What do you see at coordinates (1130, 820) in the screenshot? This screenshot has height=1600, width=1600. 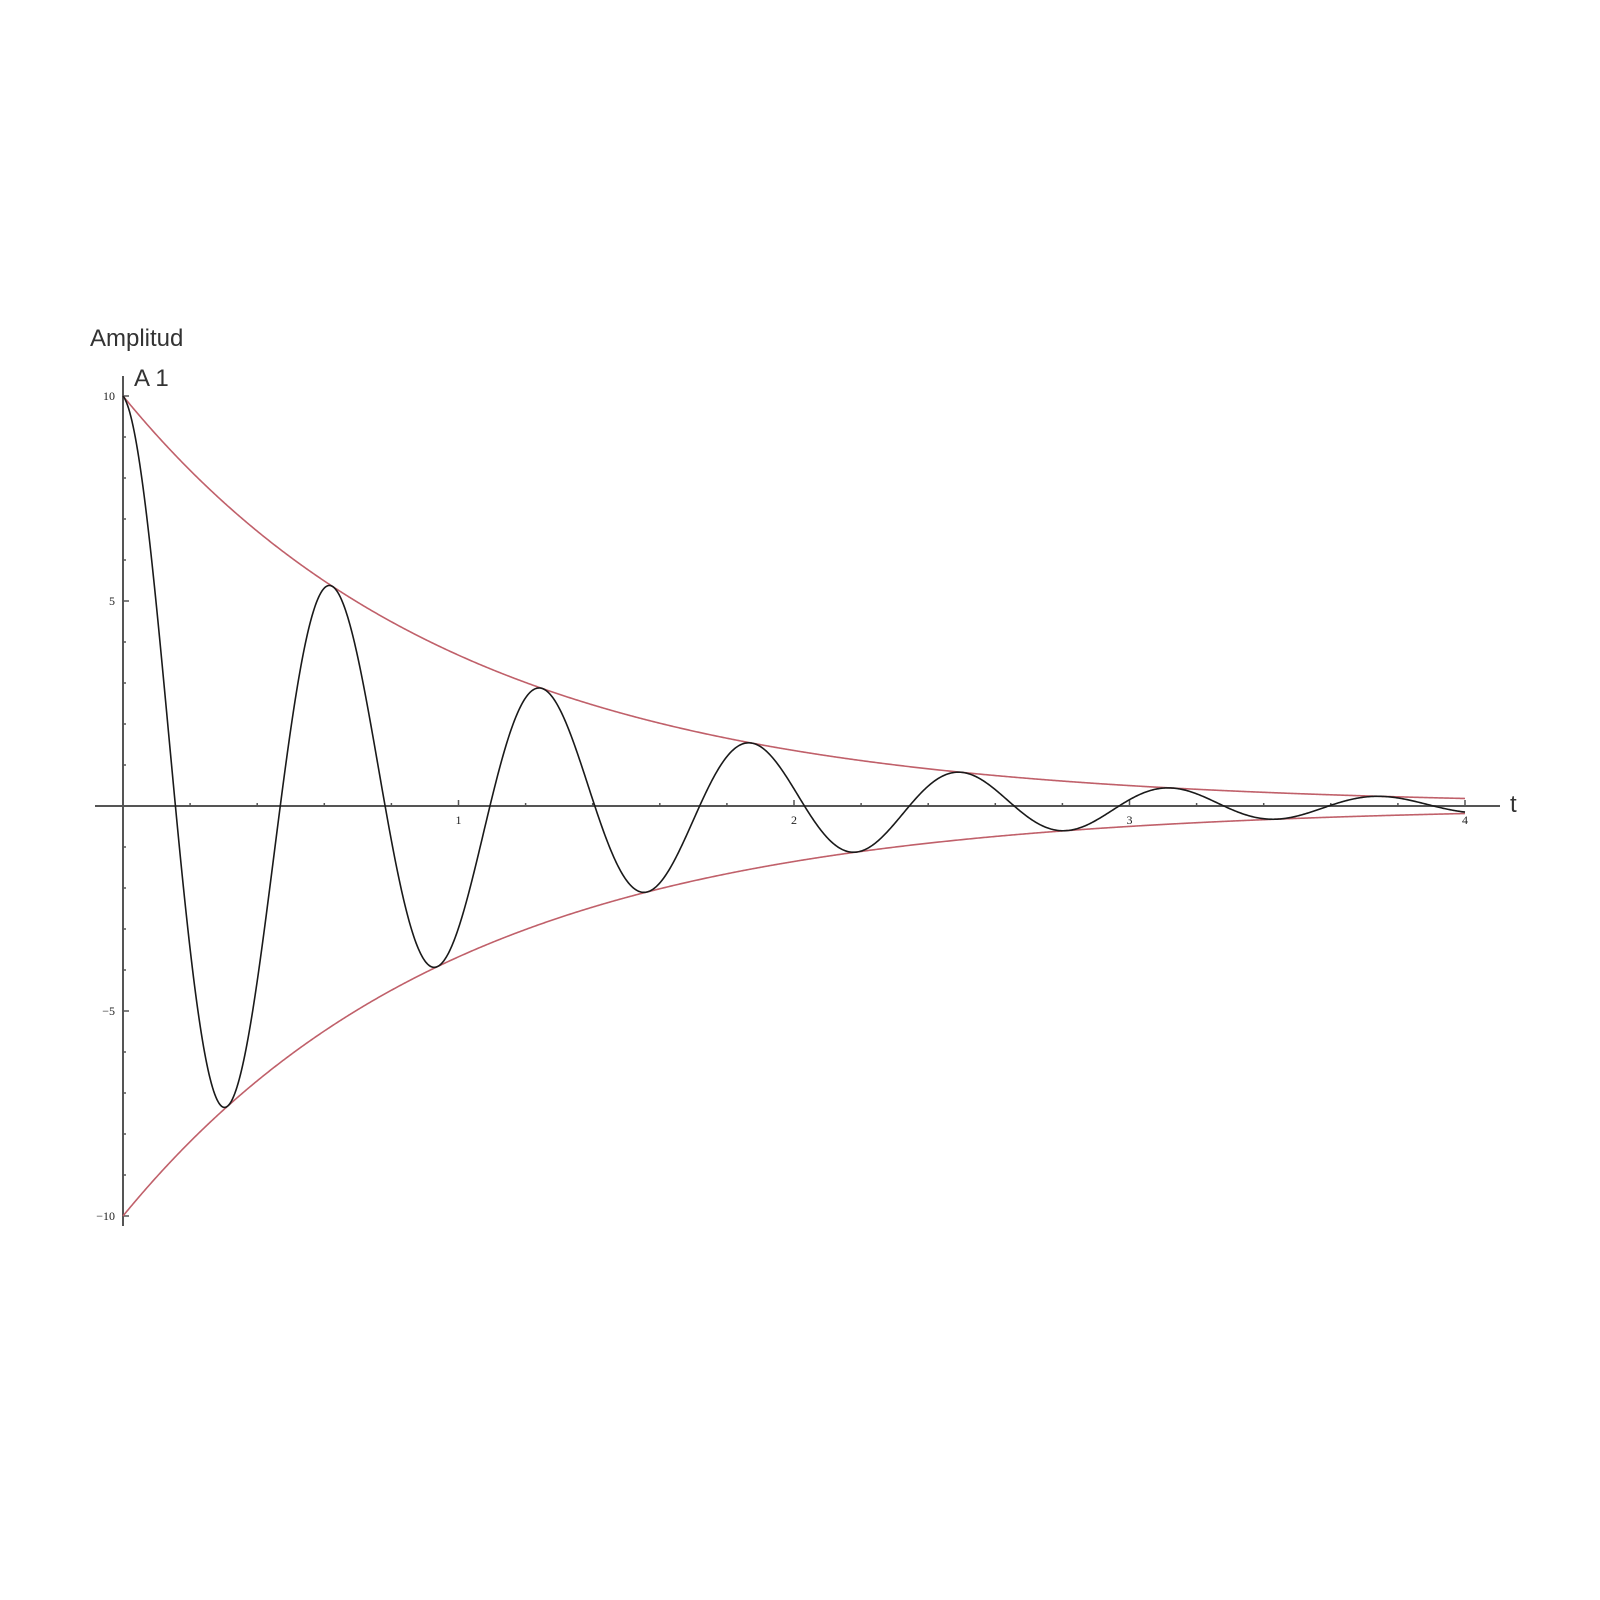 I see `x-tick-label: 3` at bounding box center [1130, 820].